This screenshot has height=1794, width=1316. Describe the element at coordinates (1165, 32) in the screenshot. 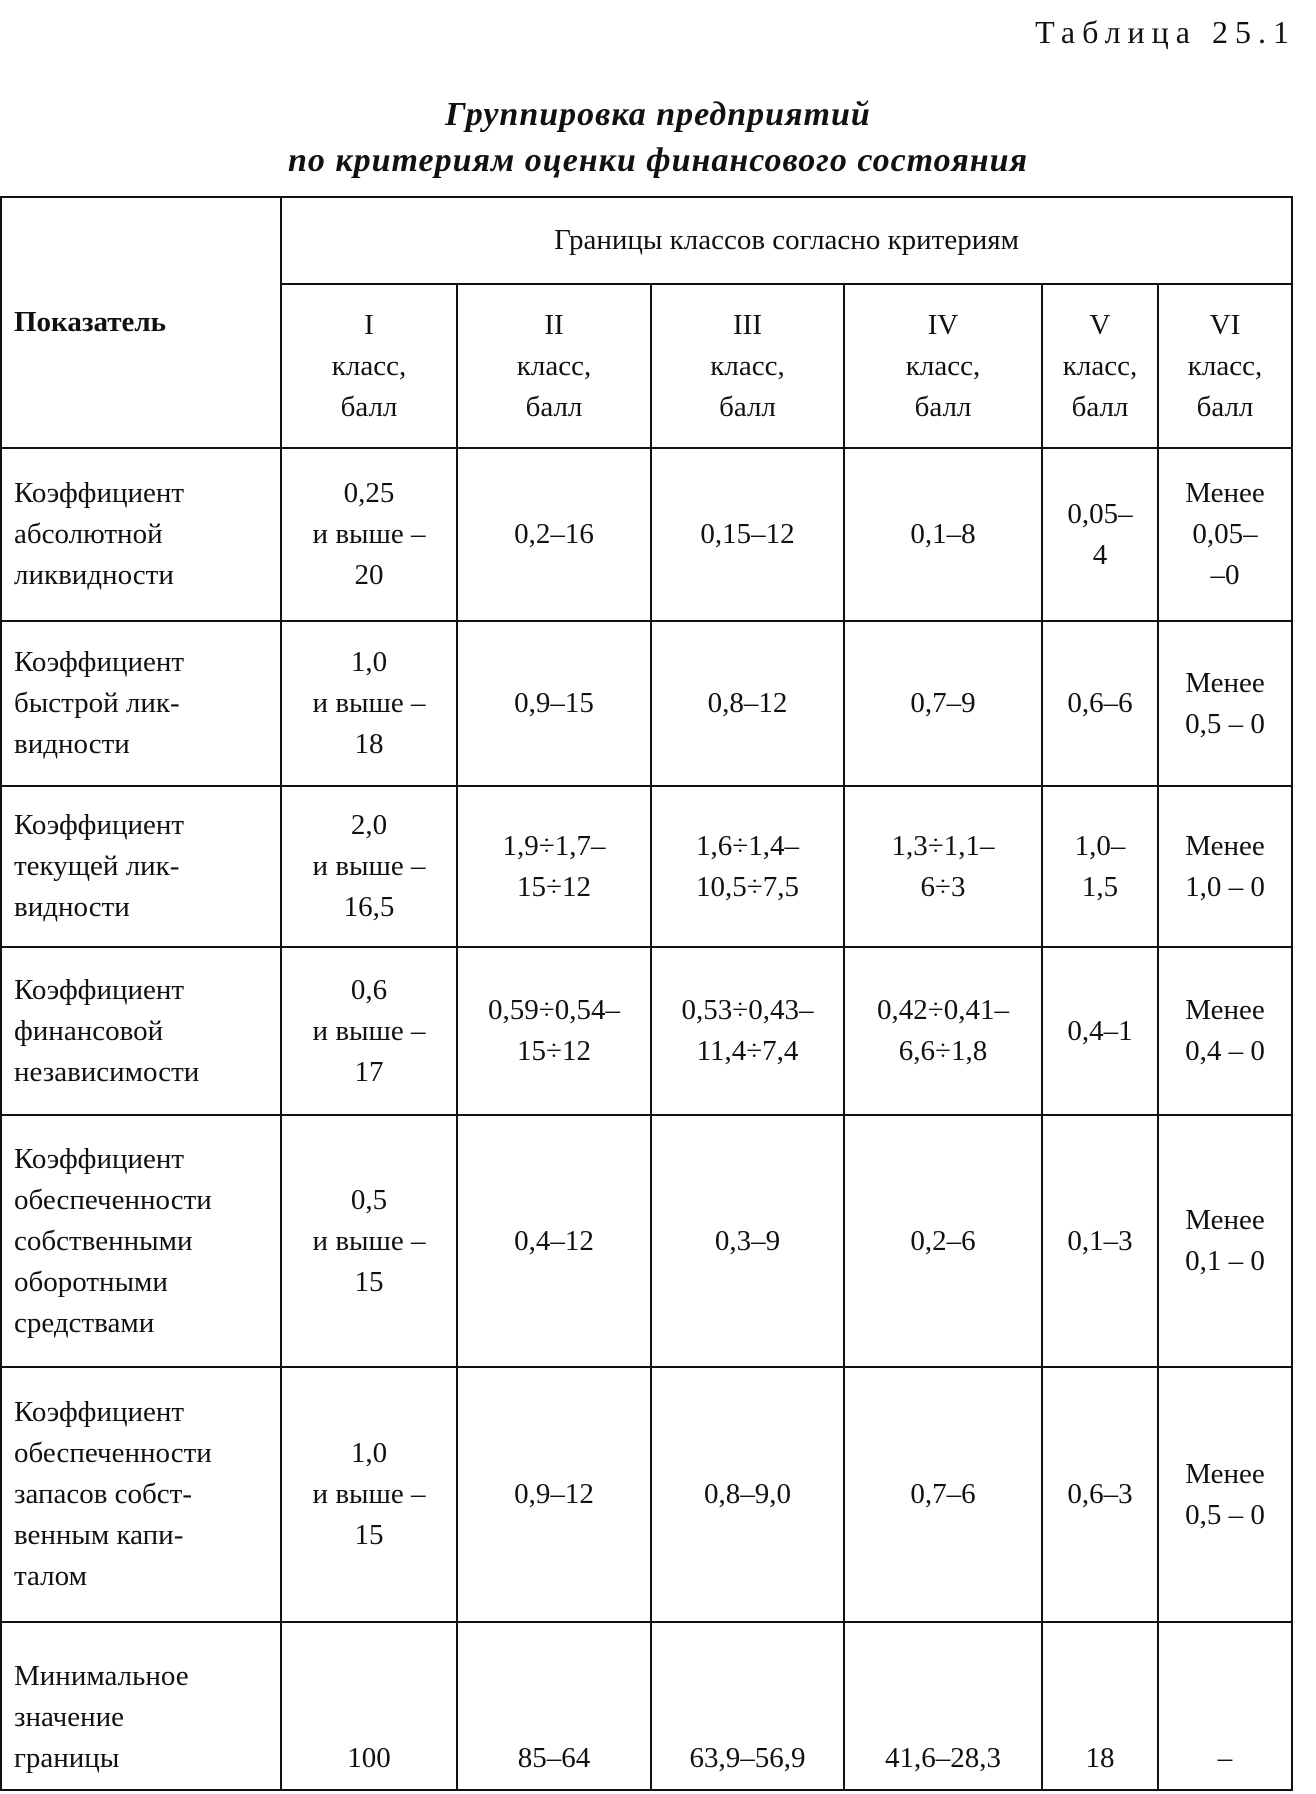

I see `table-caption: Таблица 25.1` at that location.